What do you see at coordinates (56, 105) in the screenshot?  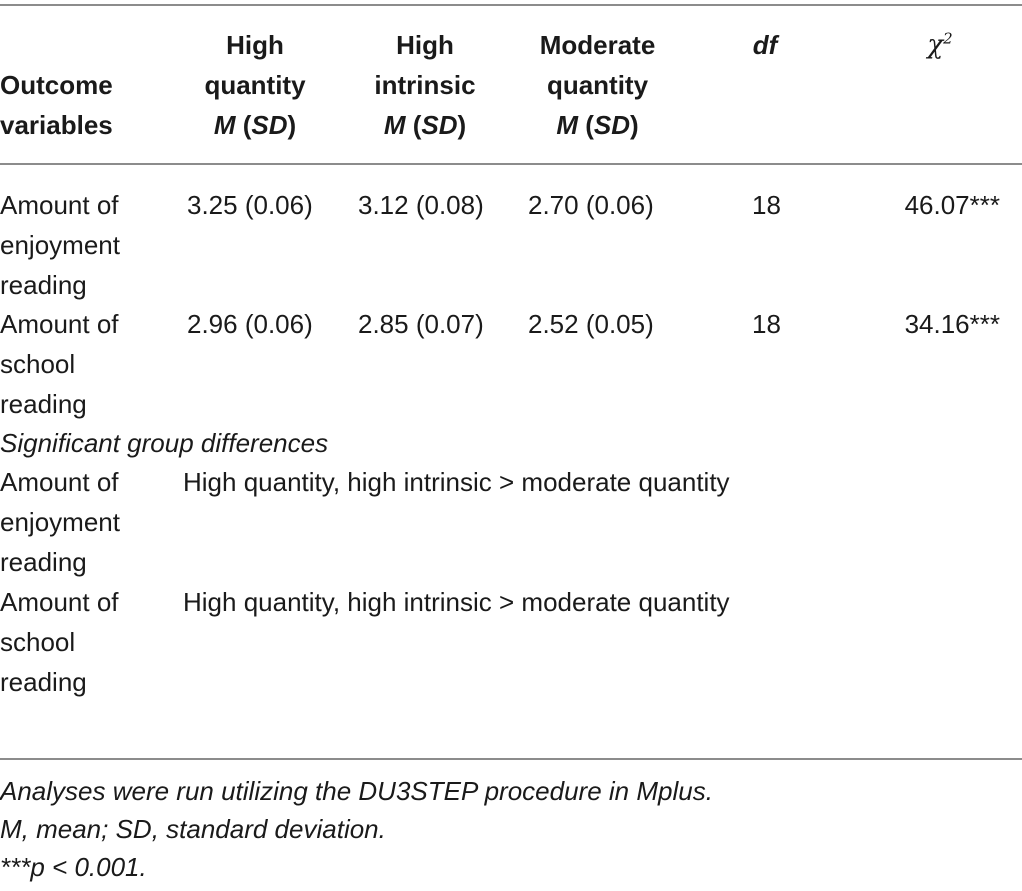 I see `header-outcome: Outcome variables` at bounding box center [56, 105].